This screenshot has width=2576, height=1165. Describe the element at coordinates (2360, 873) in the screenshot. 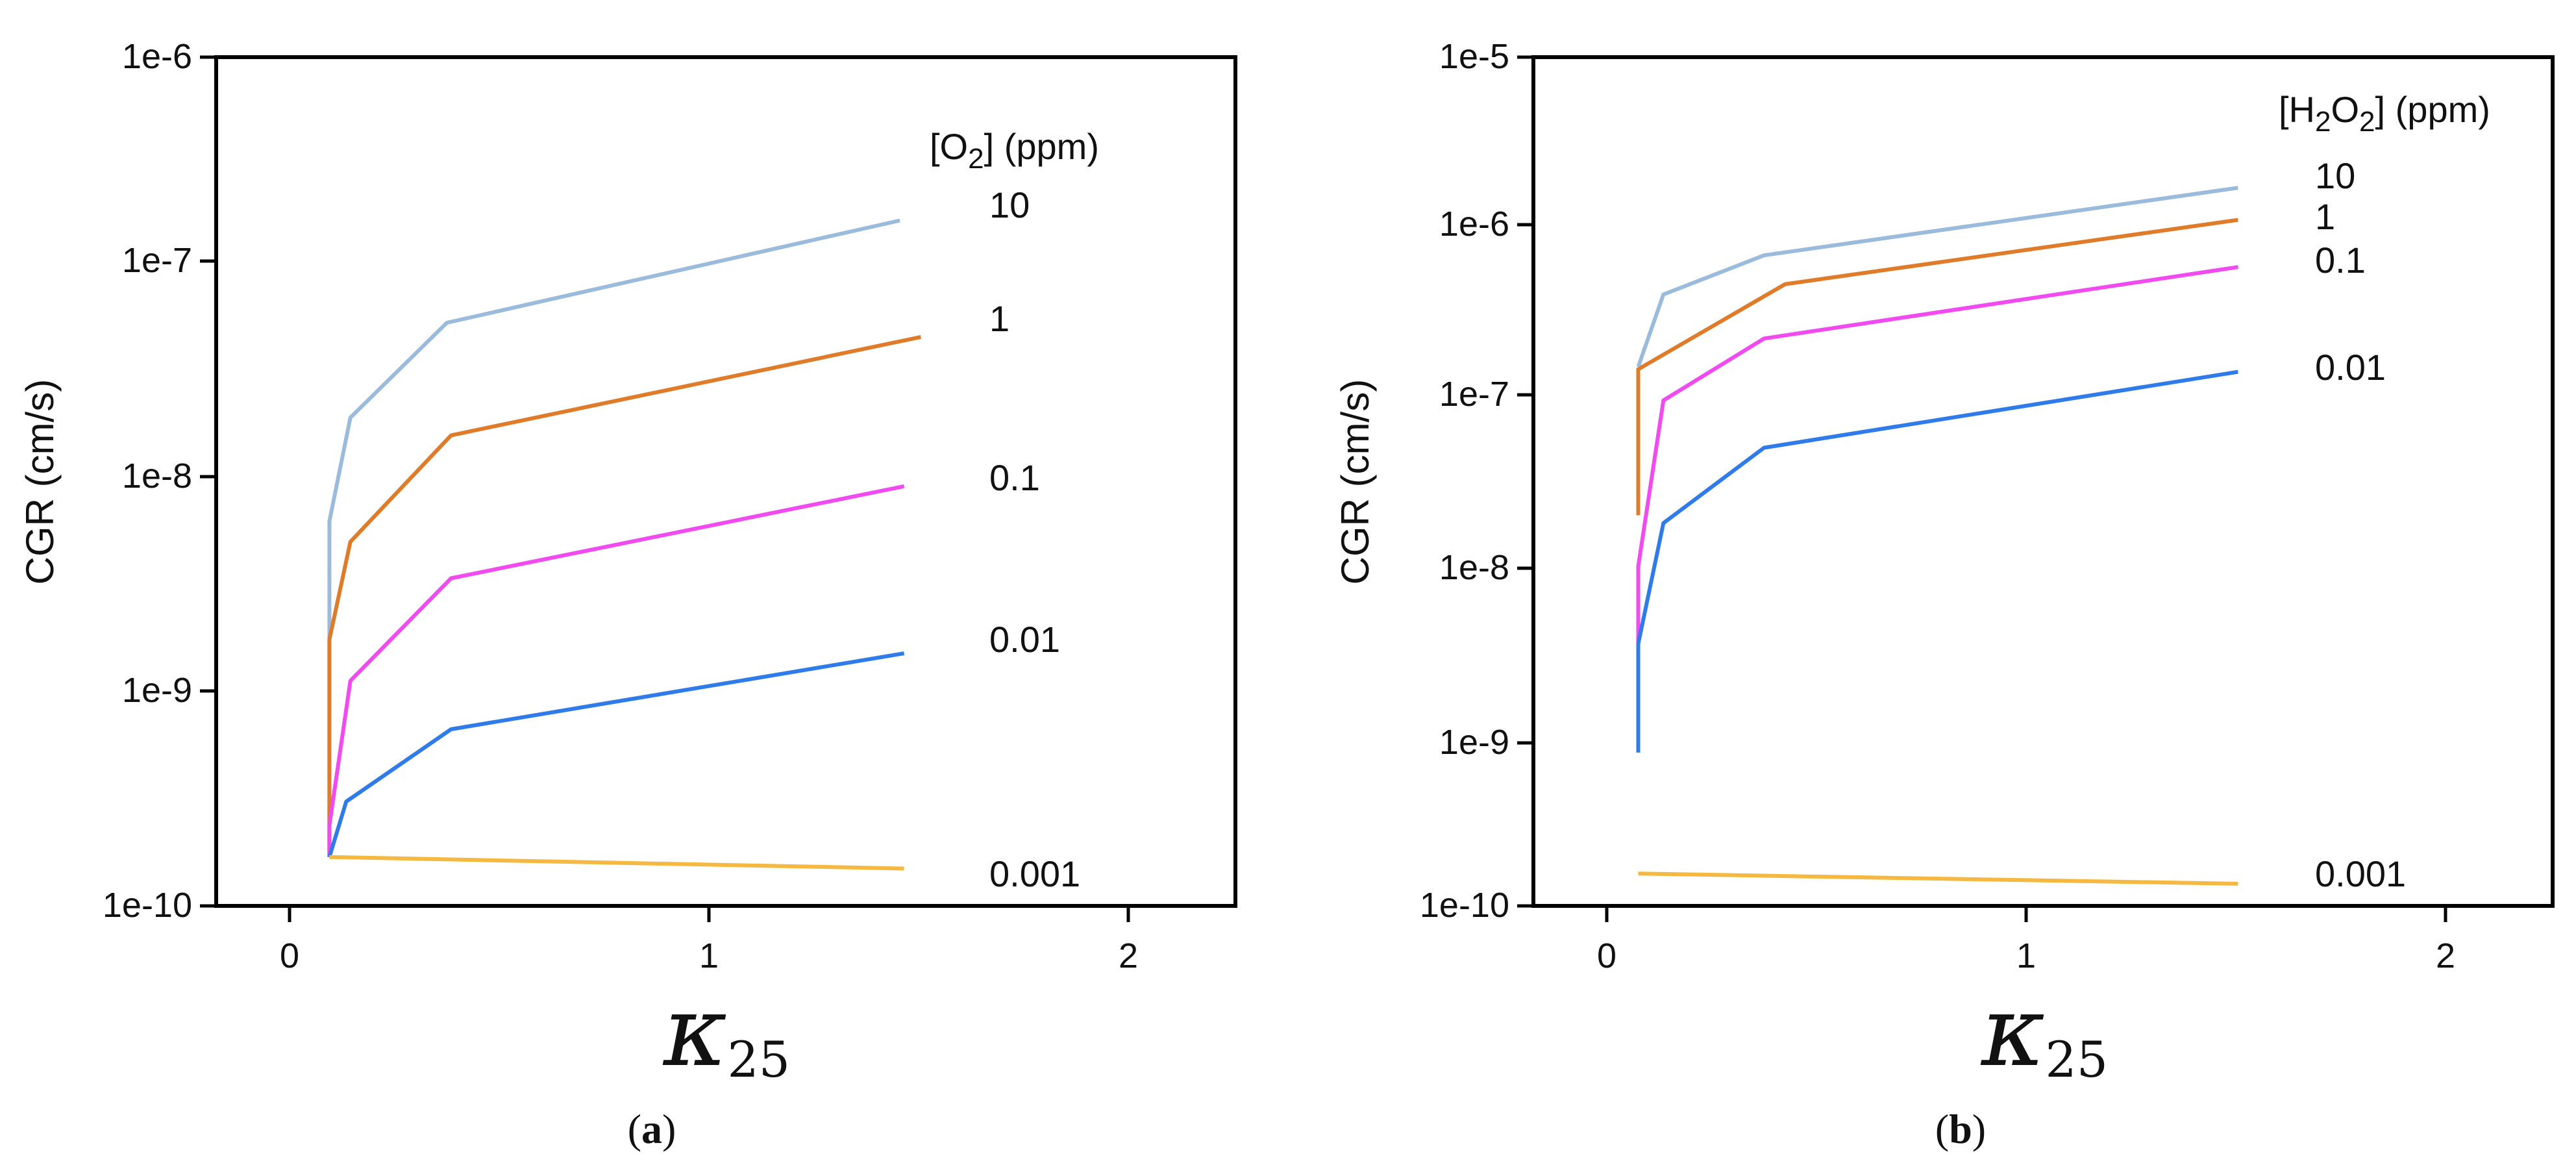

I see `series-label-b-0.001: 0.001` at that location.